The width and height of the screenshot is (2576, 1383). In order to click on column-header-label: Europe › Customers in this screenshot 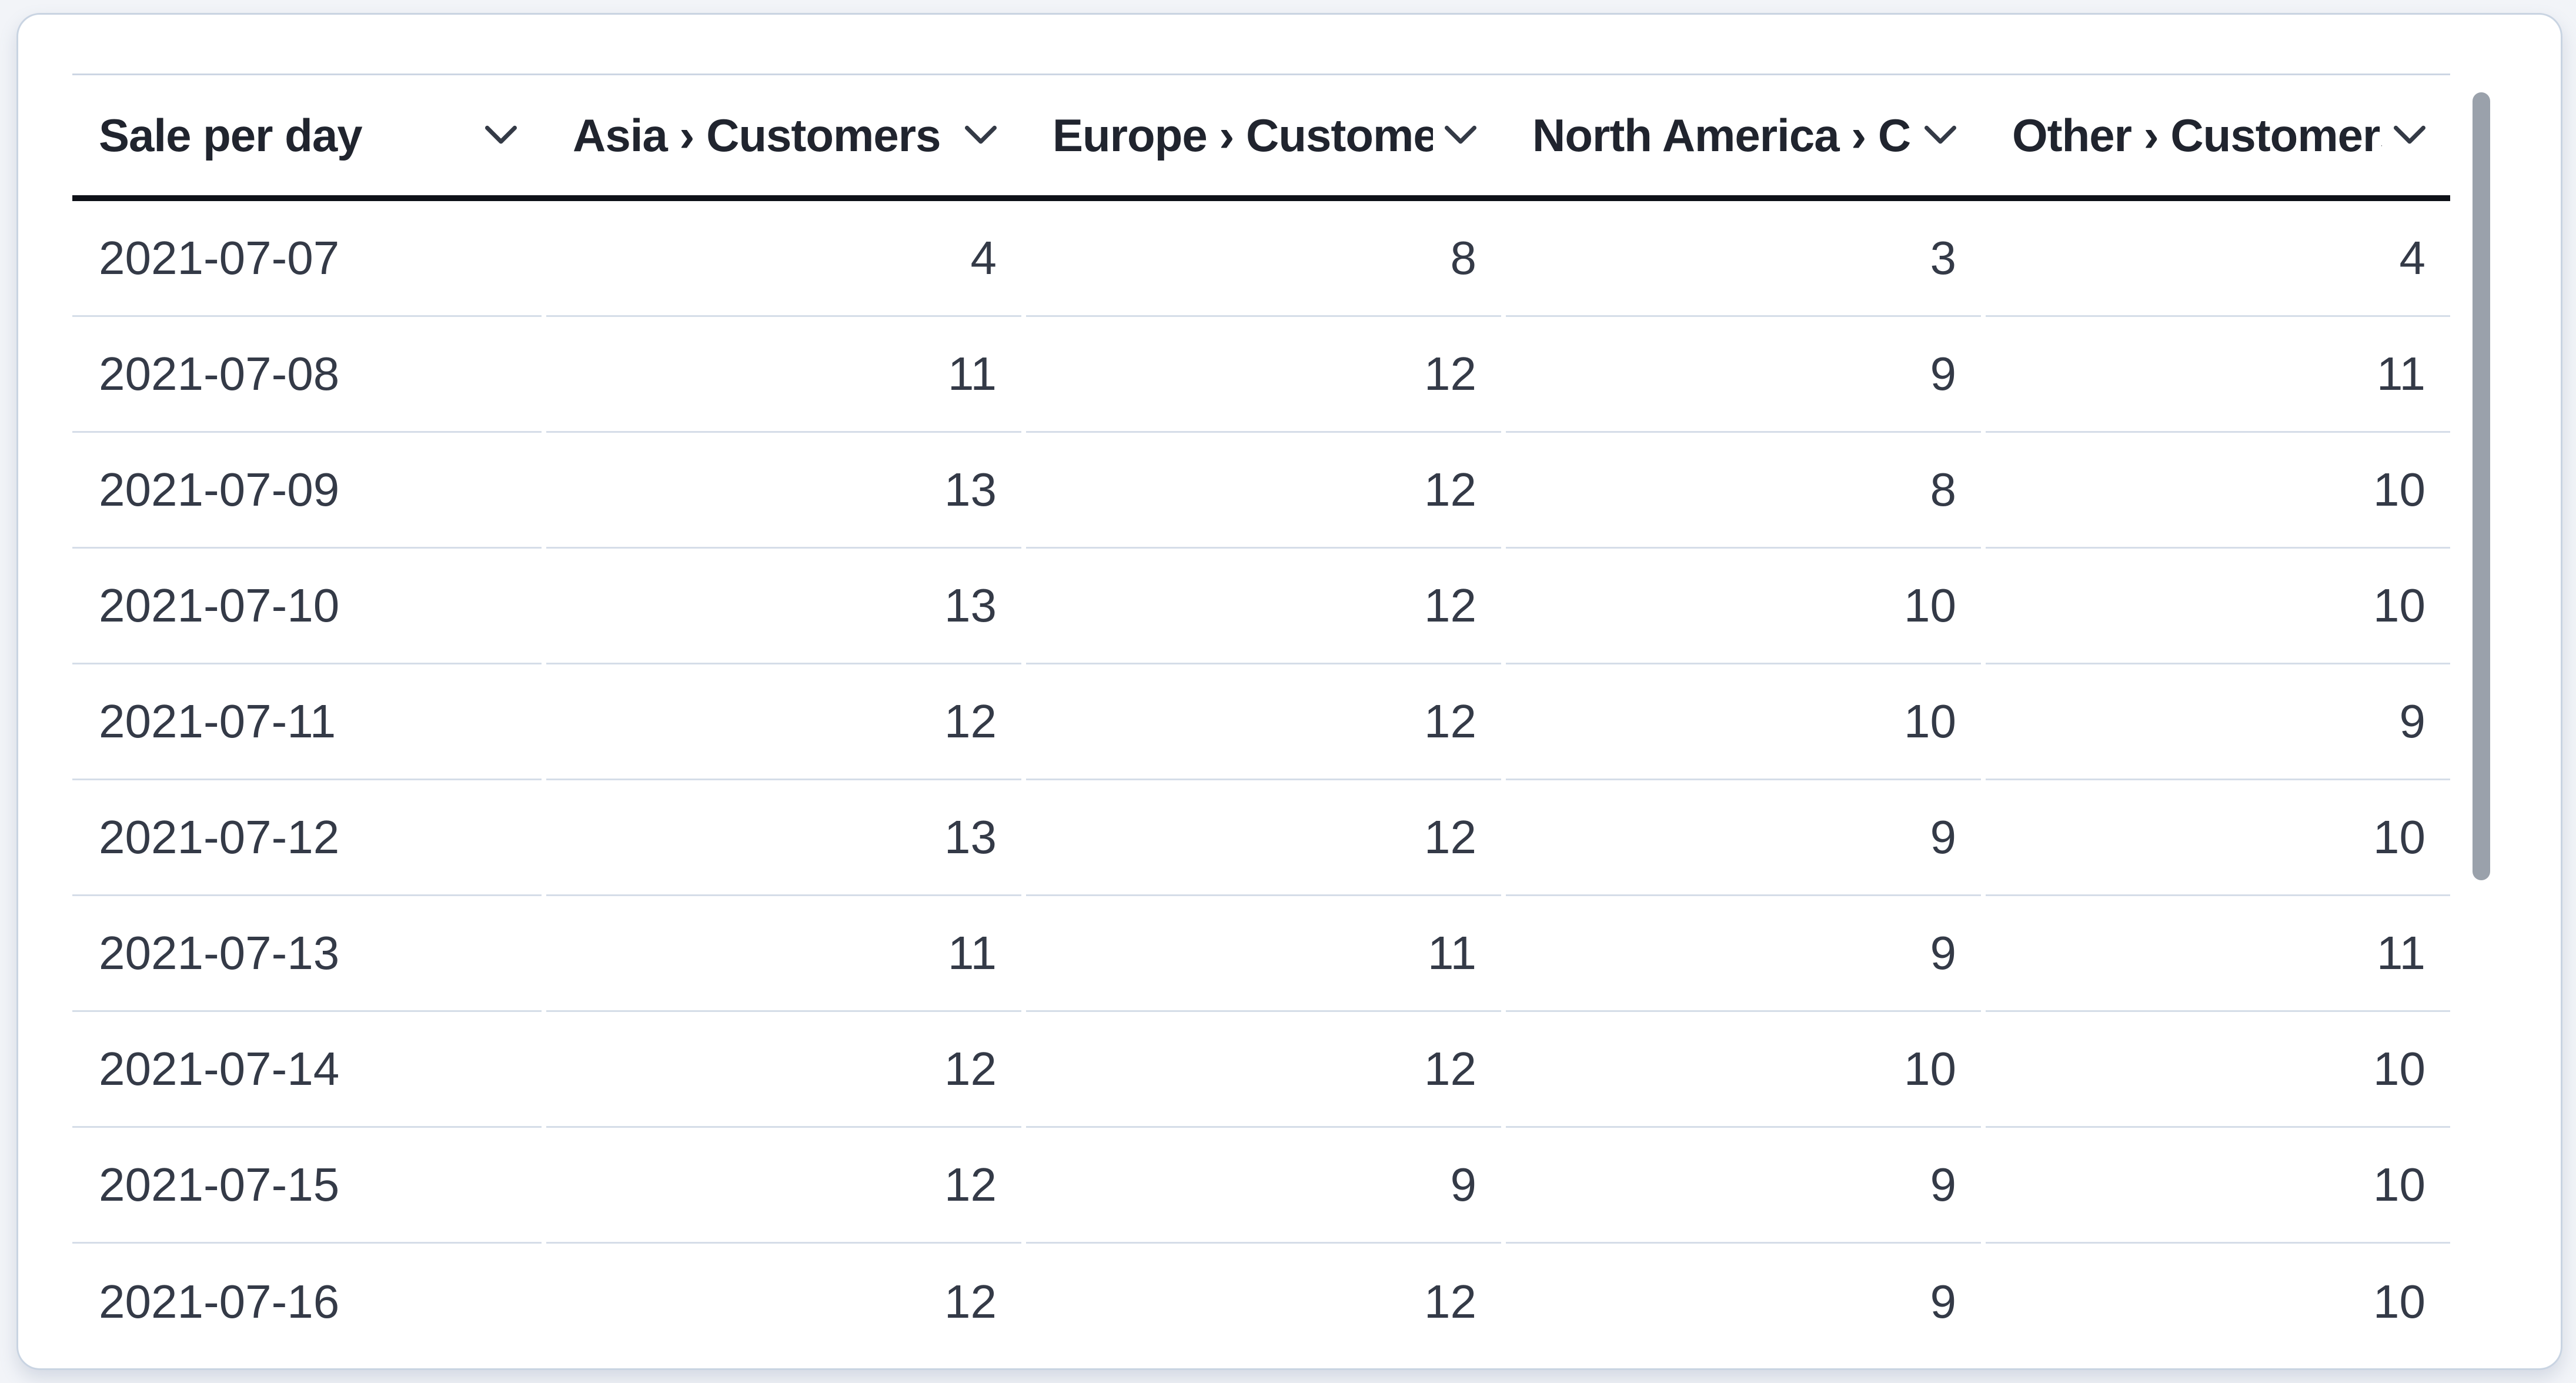, I will do `click(1243, 135)`.